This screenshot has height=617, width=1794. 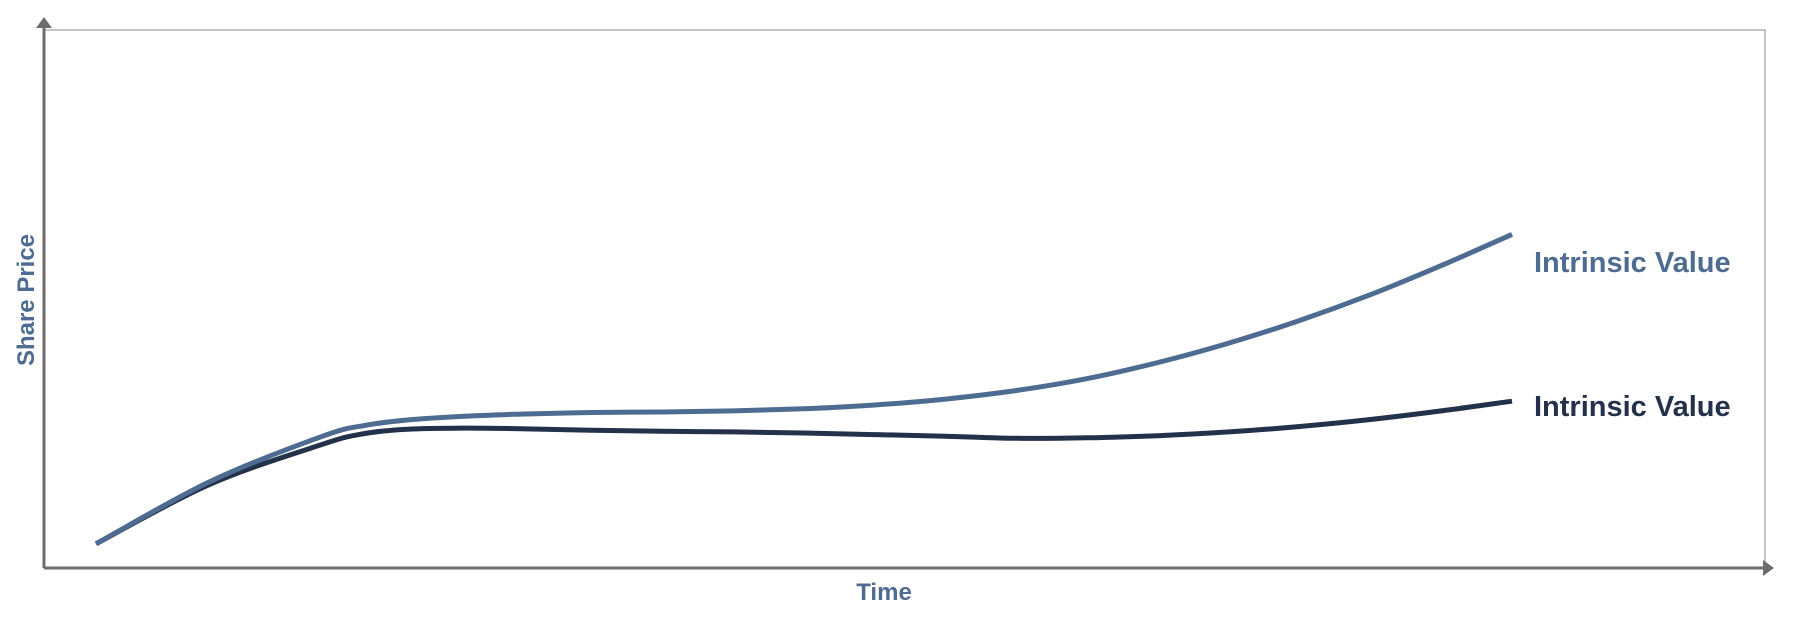 What do you see at coordinates (44, 22) in the screenshot?
I see `y-axis-arrowhead` at bounding box center [44, 22].